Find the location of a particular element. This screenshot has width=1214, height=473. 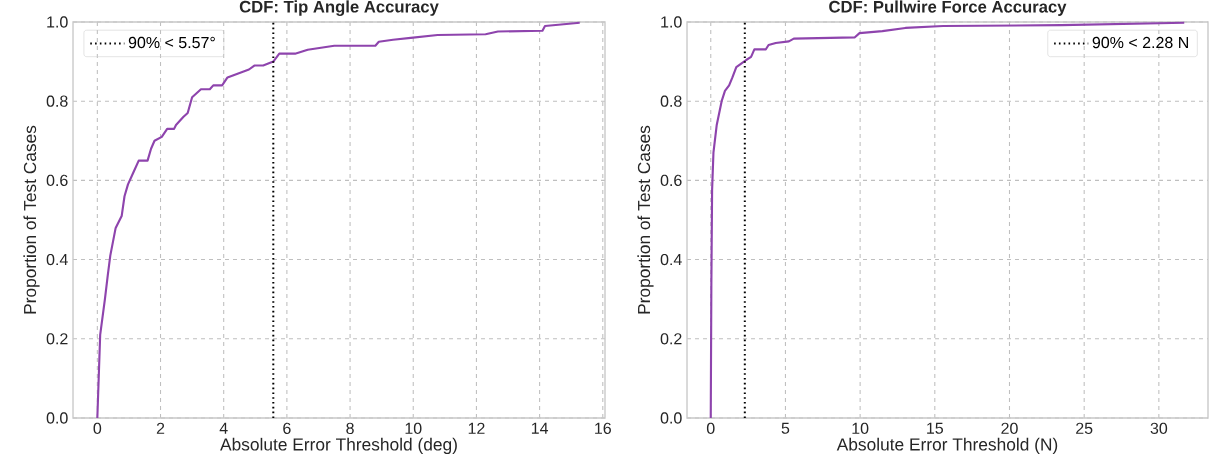

x-tick-label: 16 is located at coordinates (603, 428).